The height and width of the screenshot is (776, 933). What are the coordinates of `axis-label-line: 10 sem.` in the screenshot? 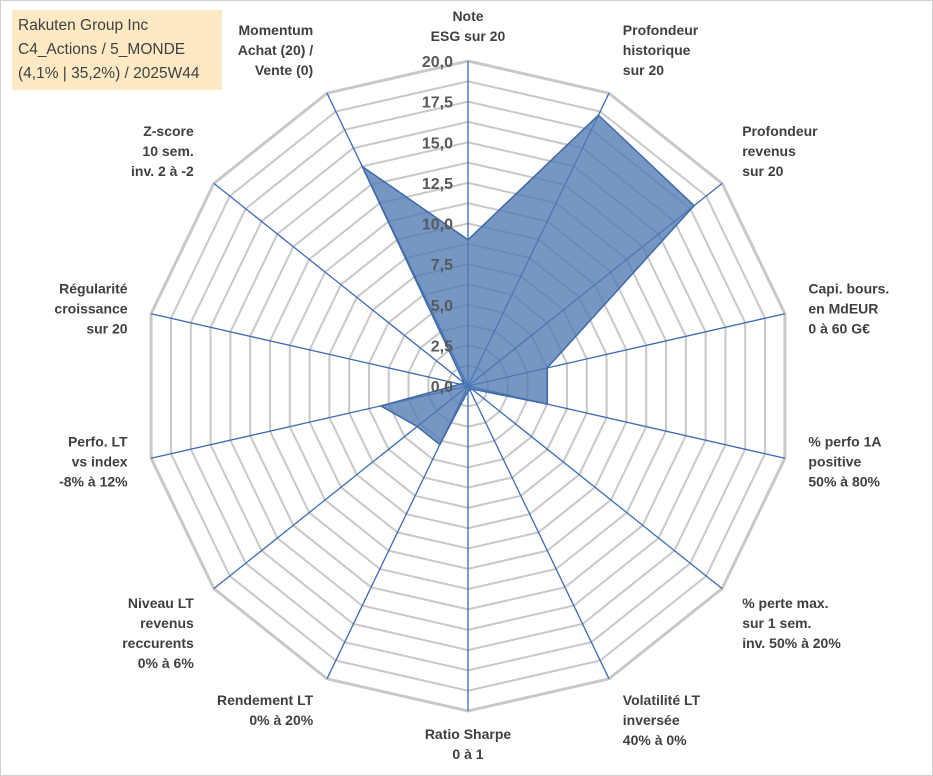 It's located at (167, 151).